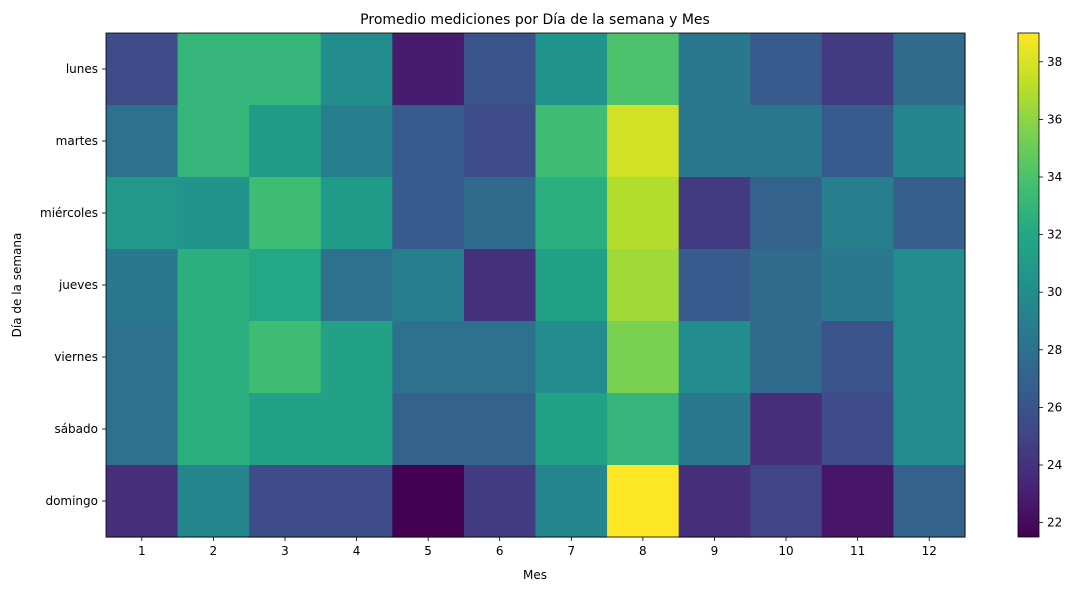  I want to click on x-tick-label: 9, so click(715, 551).